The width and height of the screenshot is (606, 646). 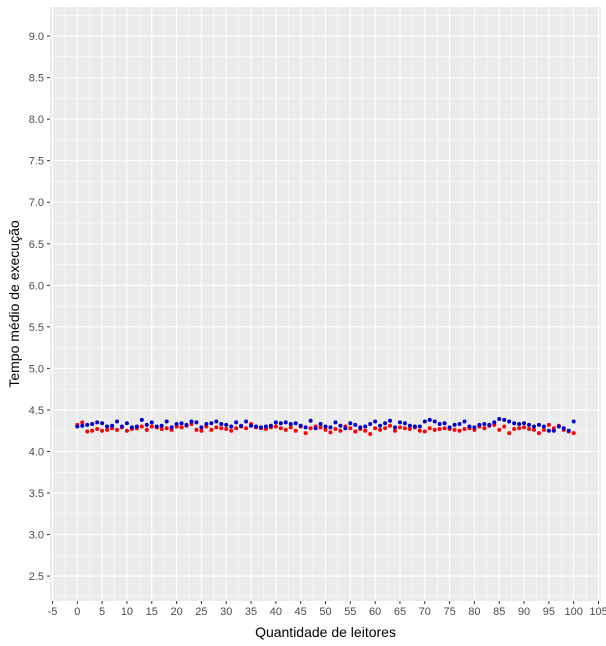 I want to click on y-tick-label: 6.0, so click(x=36, y=286).